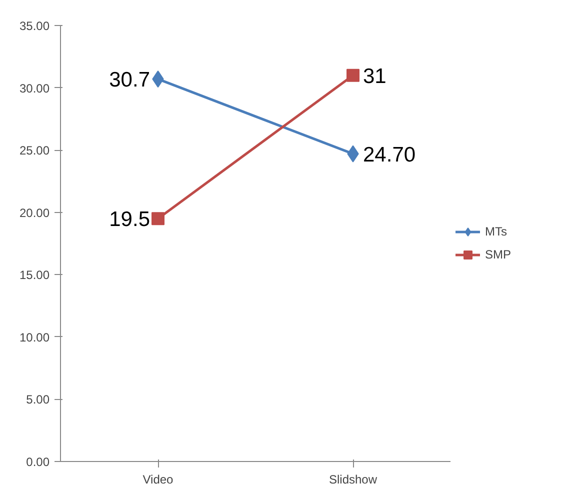  Describe the element at coordinates (129, 80) in the screenshot. I see `data-label: 30.7` at that location.